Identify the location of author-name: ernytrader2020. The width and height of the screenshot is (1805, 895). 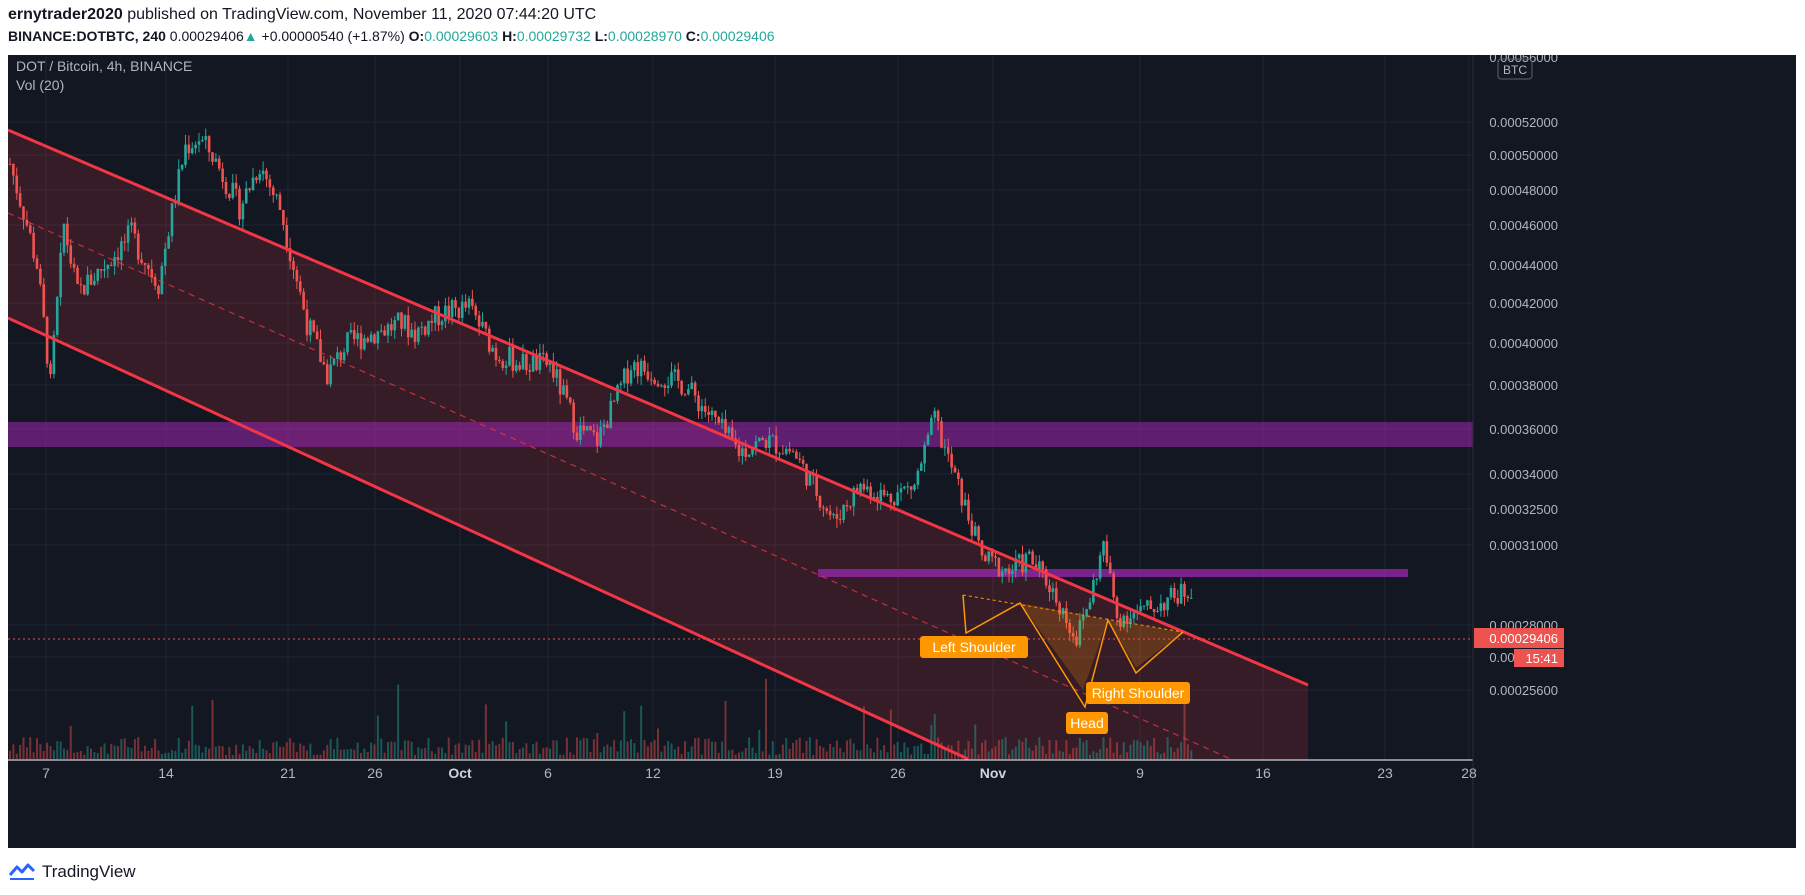
(65, 14).